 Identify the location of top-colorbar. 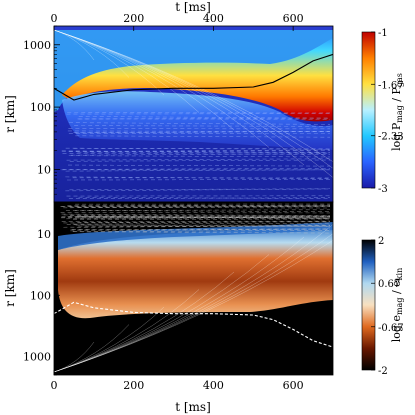
(368, 110).